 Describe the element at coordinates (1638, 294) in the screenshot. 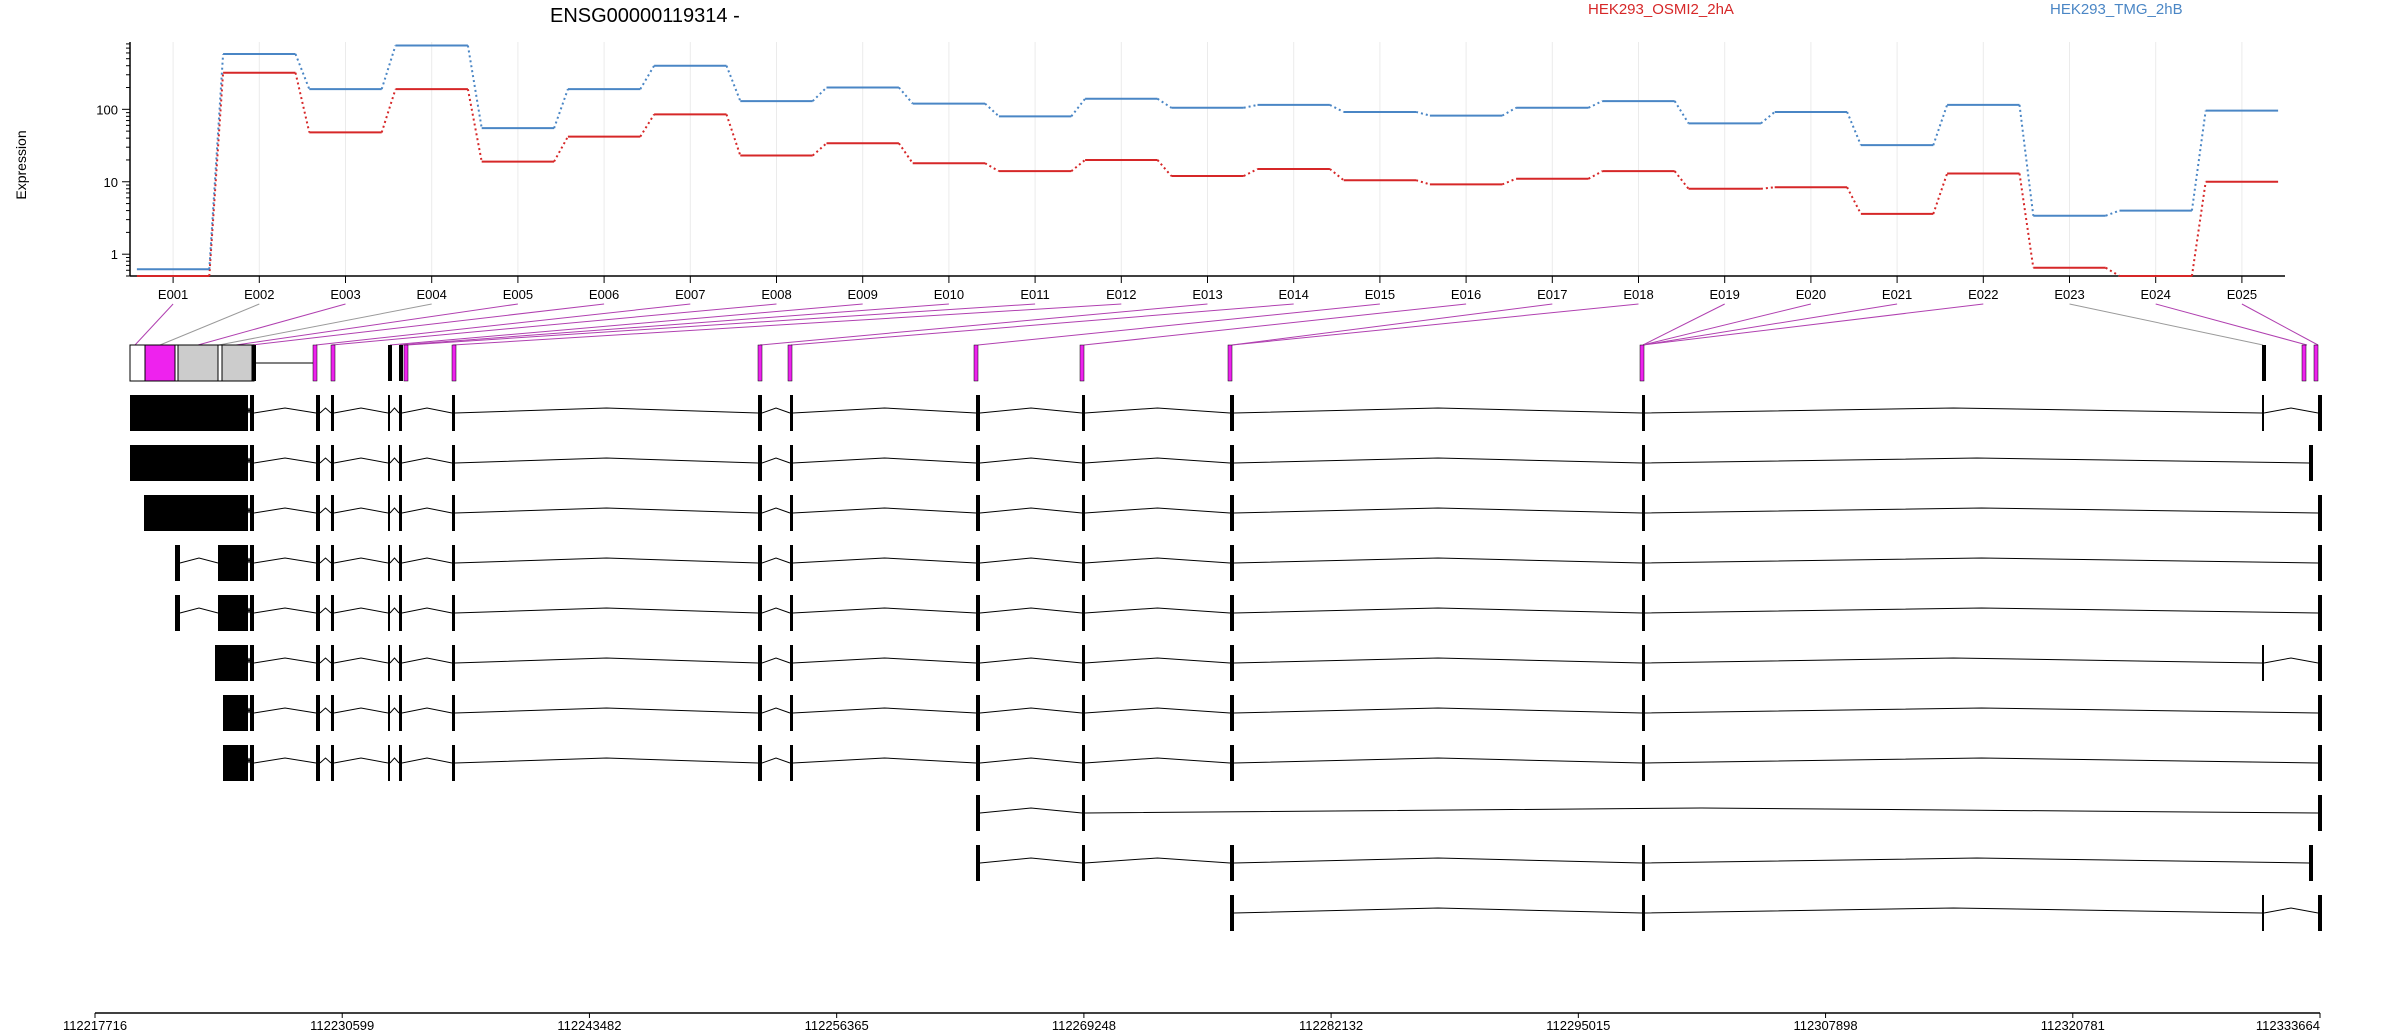

I see `x-tick-label: E018` at that location.